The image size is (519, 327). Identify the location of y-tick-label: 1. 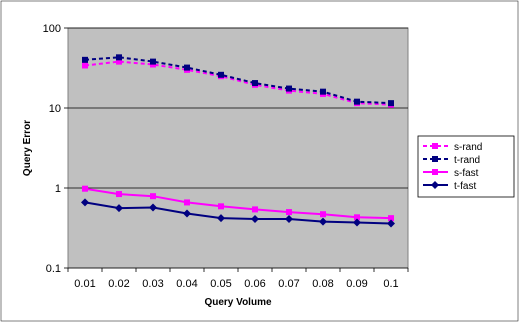
(58, 189).